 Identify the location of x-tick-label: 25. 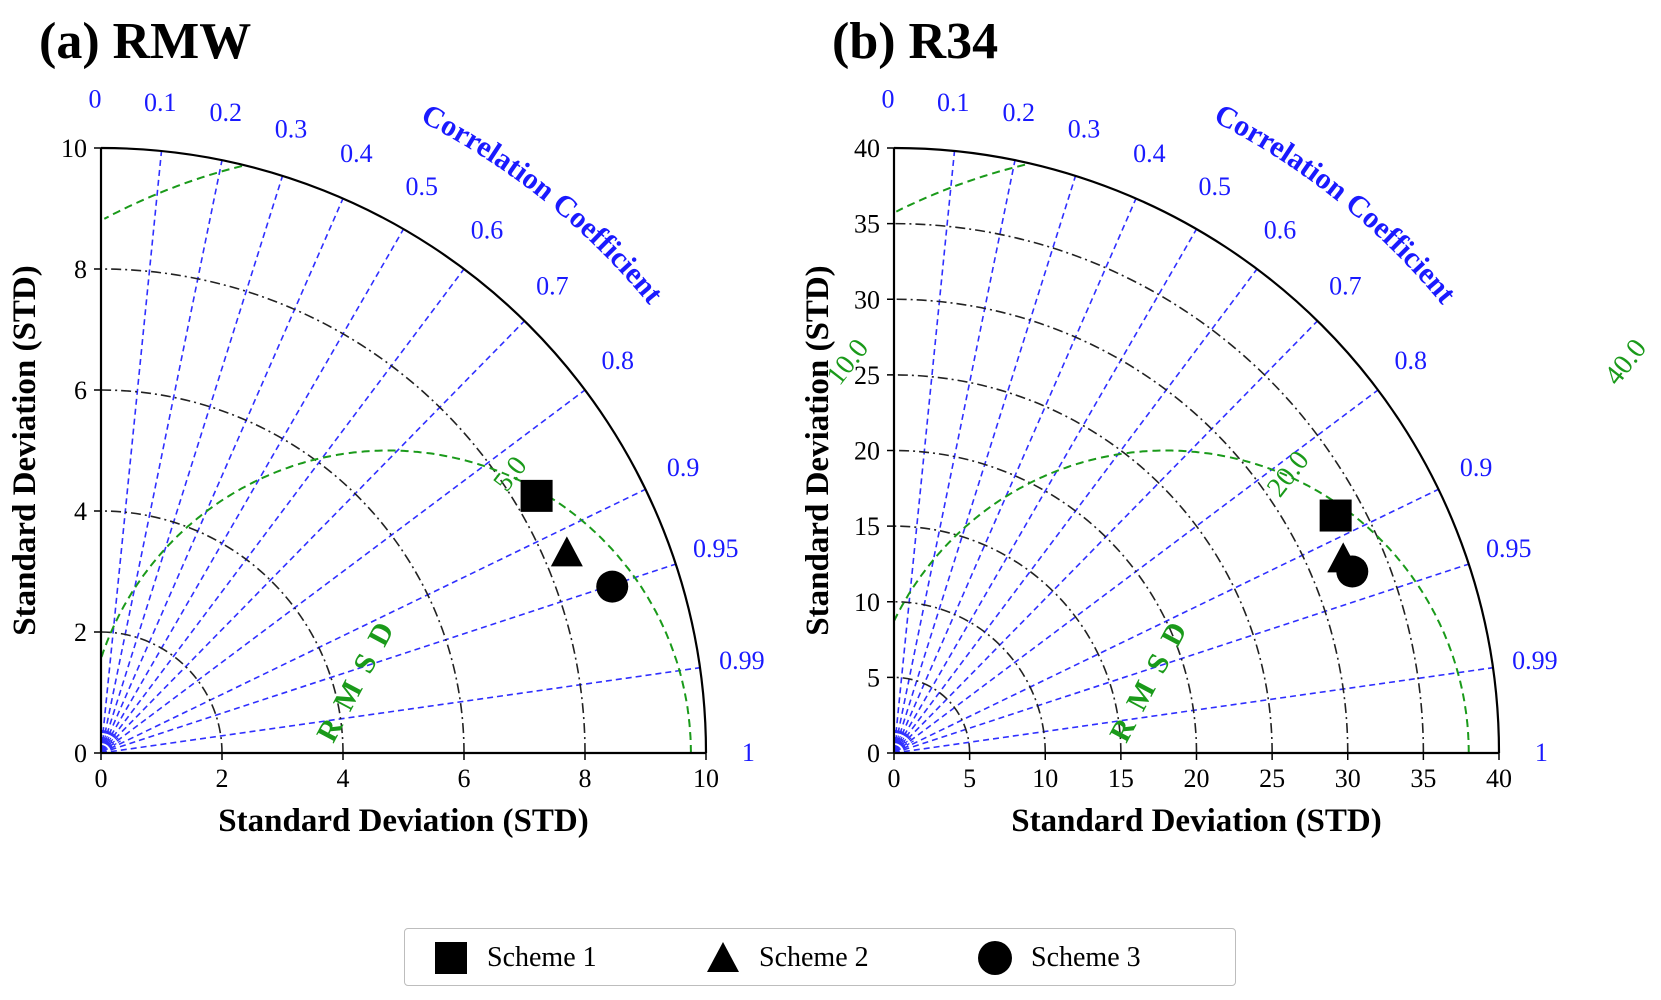
(1272, 778).